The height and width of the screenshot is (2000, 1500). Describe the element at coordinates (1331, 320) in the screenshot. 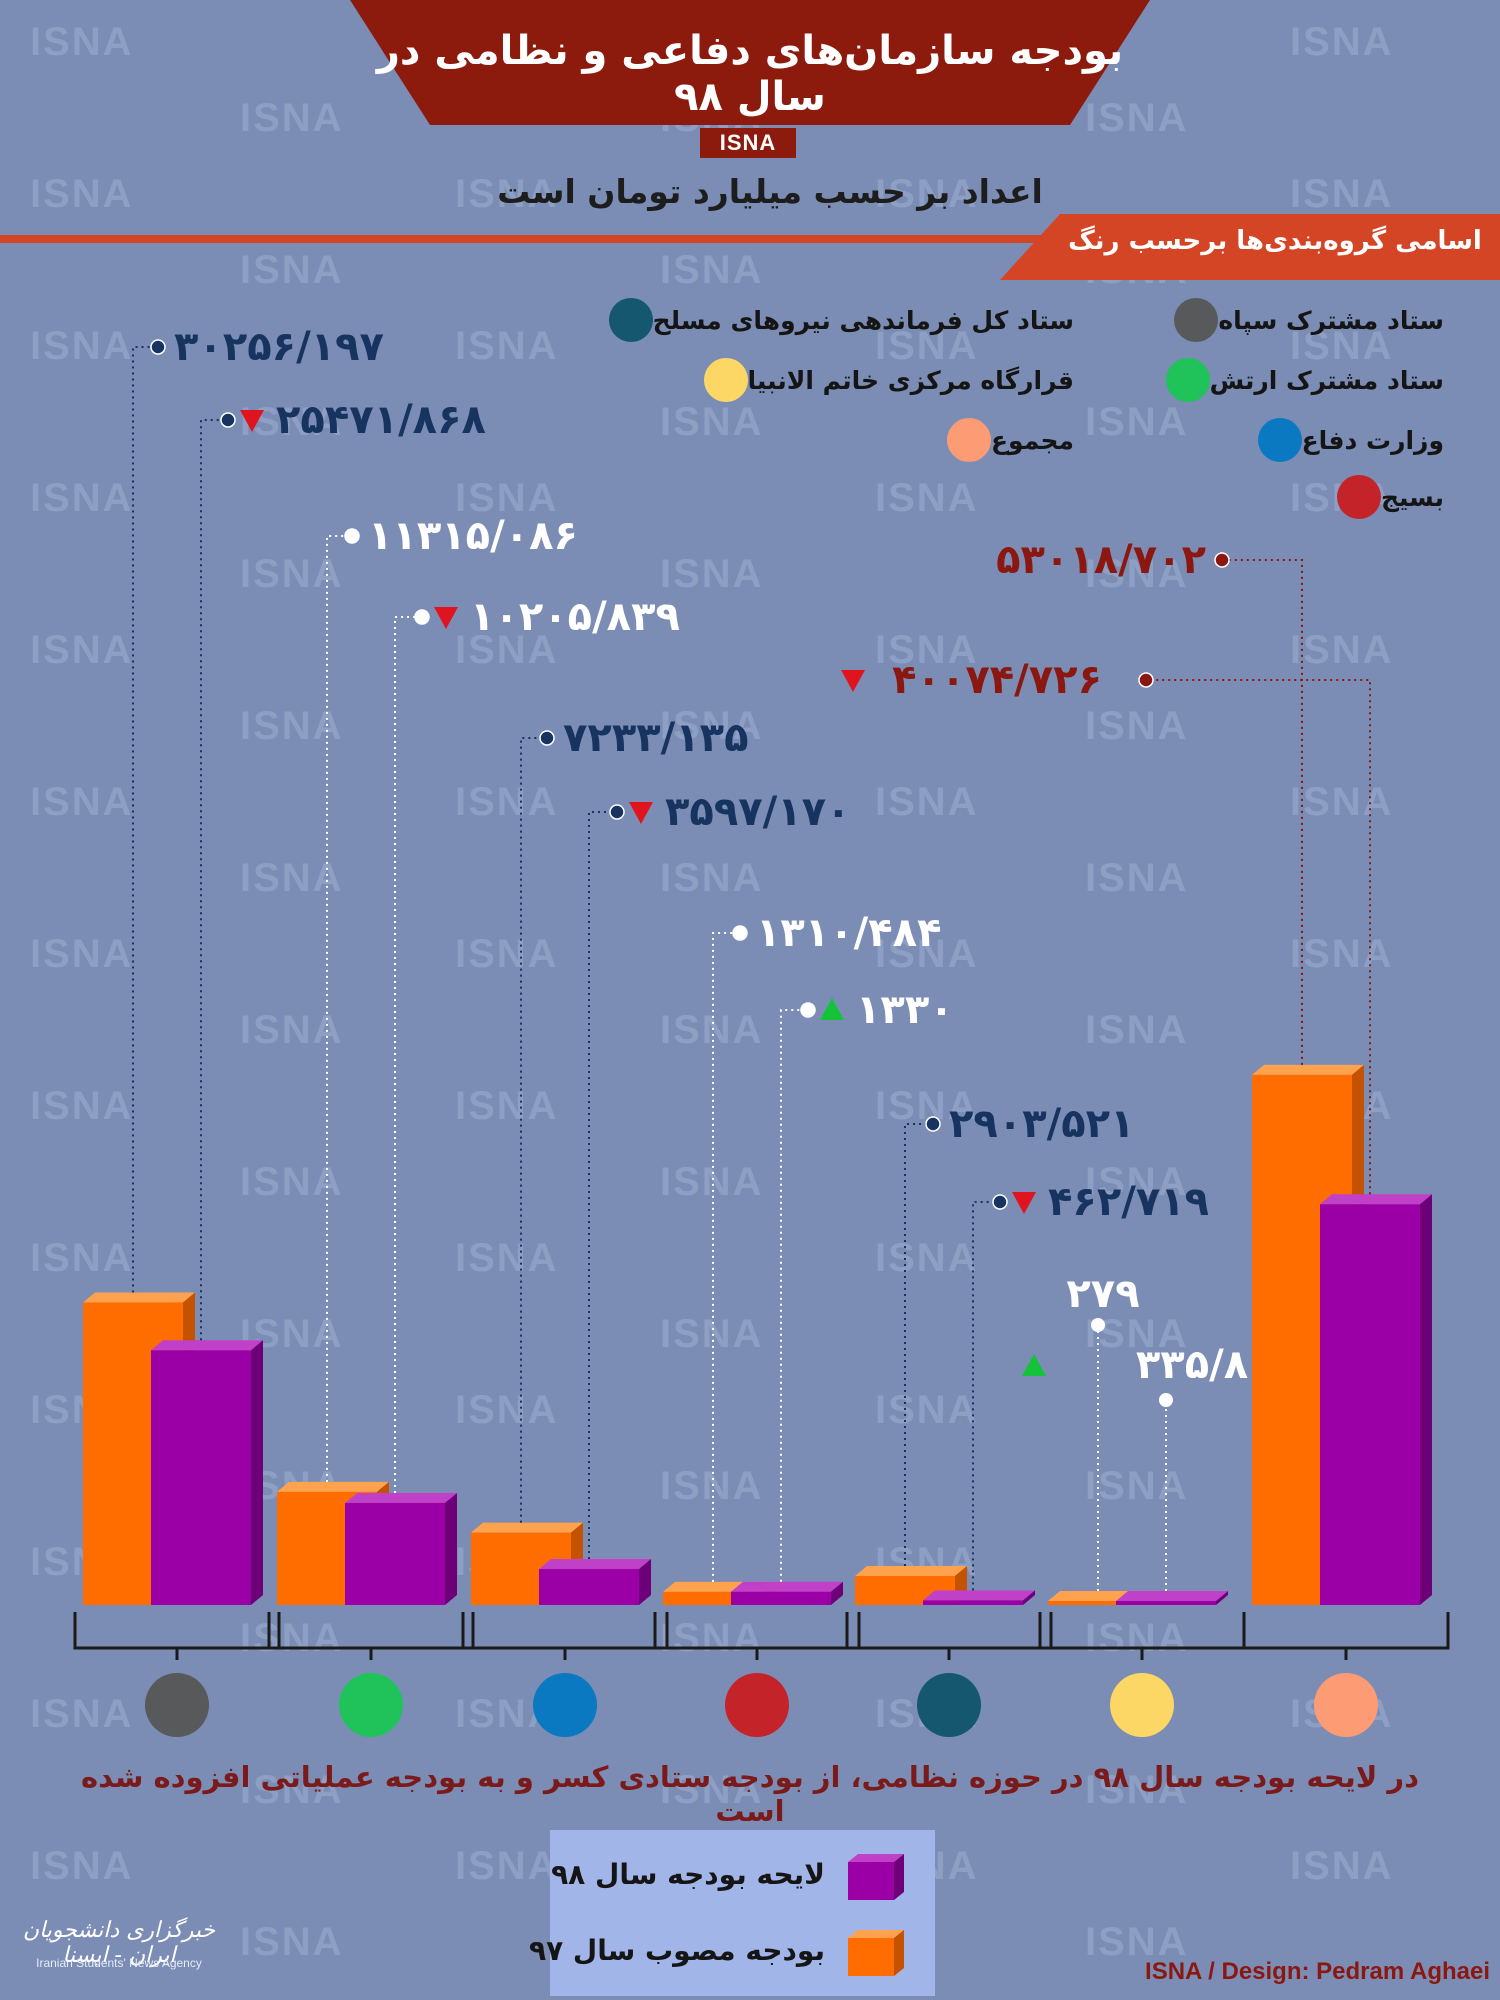

I see `legend-label: ستاد مشترک سپاه` at that location.